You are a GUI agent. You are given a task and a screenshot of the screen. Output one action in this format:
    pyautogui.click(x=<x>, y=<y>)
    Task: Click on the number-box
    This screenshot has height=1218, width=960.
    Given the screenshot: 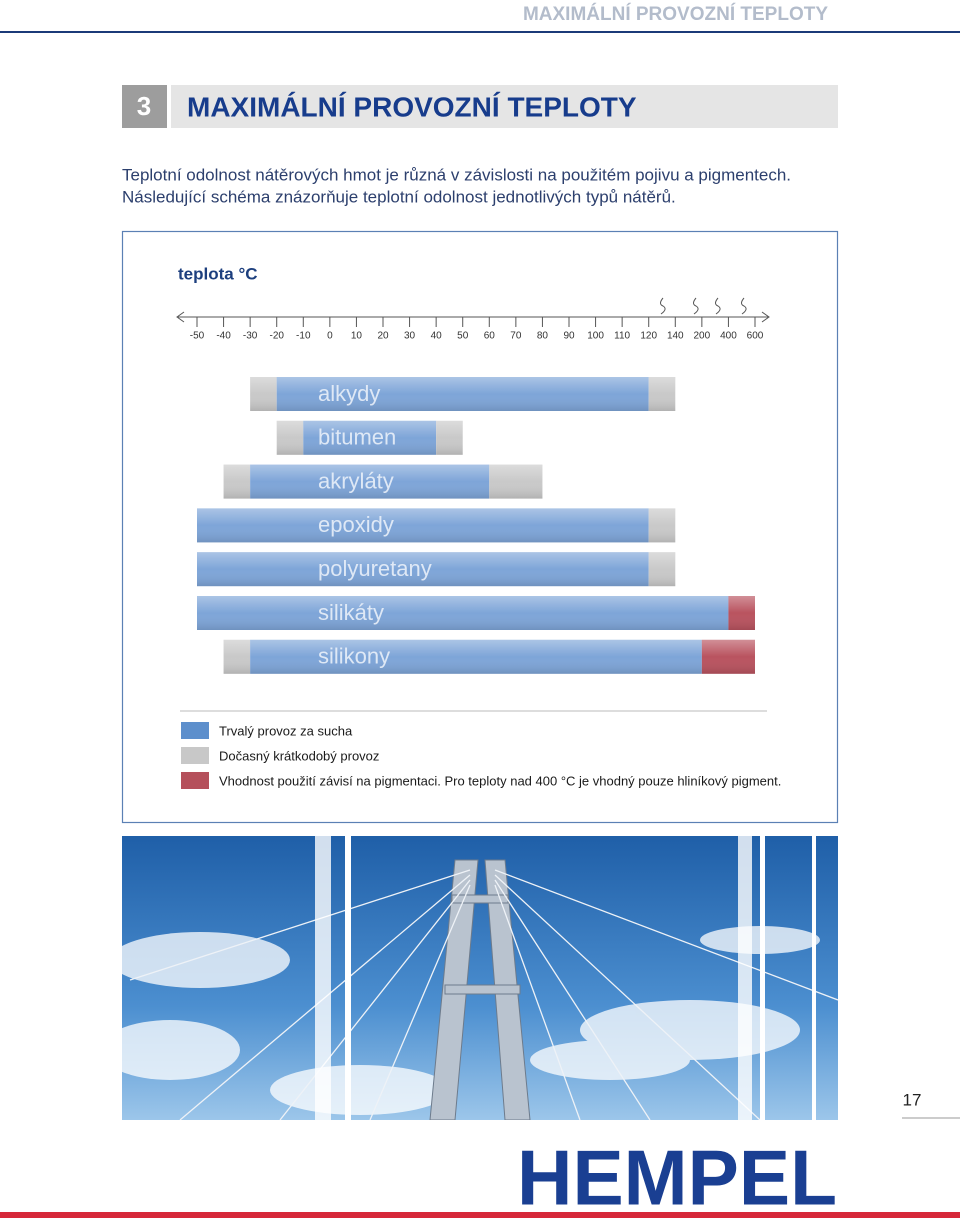 What is the action you would take?
    pyautogui.click(x=144, y=106)
    